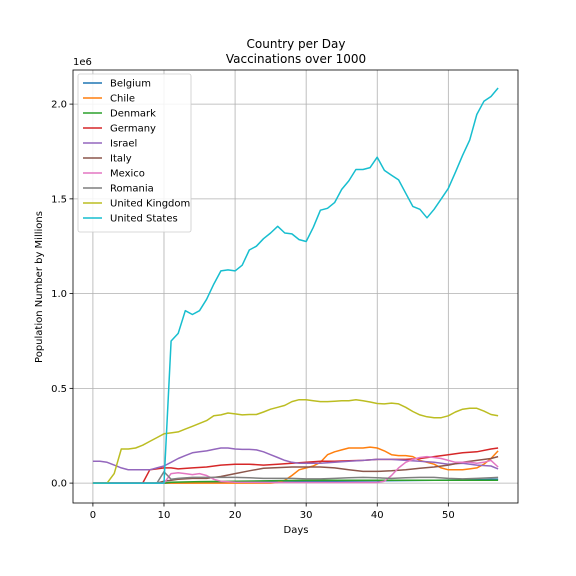 The image size is (576, 576). Describe the element at coordinates (448, 515) in the screenshot. I see `x-tick-label: 50` at that location.